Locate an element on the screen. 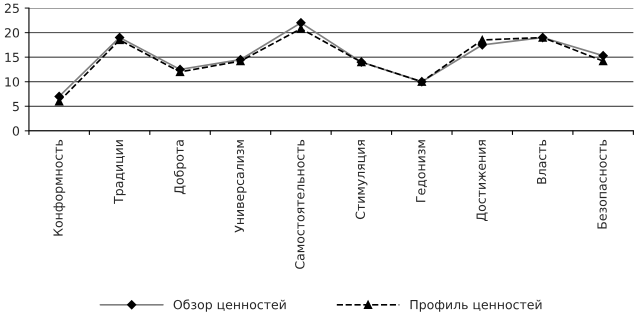 The image size is (643, 323). x-tick-label: Власть is located at coordinates (541, 162).